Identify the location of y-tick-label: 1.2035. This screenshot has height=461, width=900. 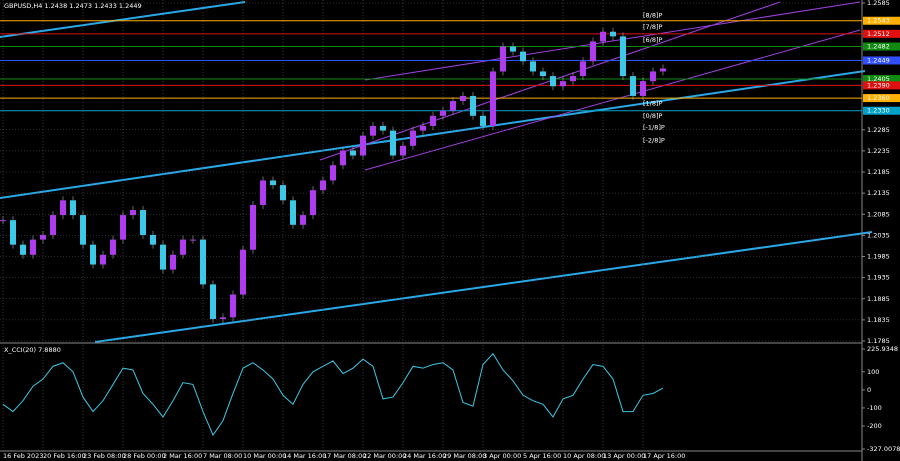
(878, 235).